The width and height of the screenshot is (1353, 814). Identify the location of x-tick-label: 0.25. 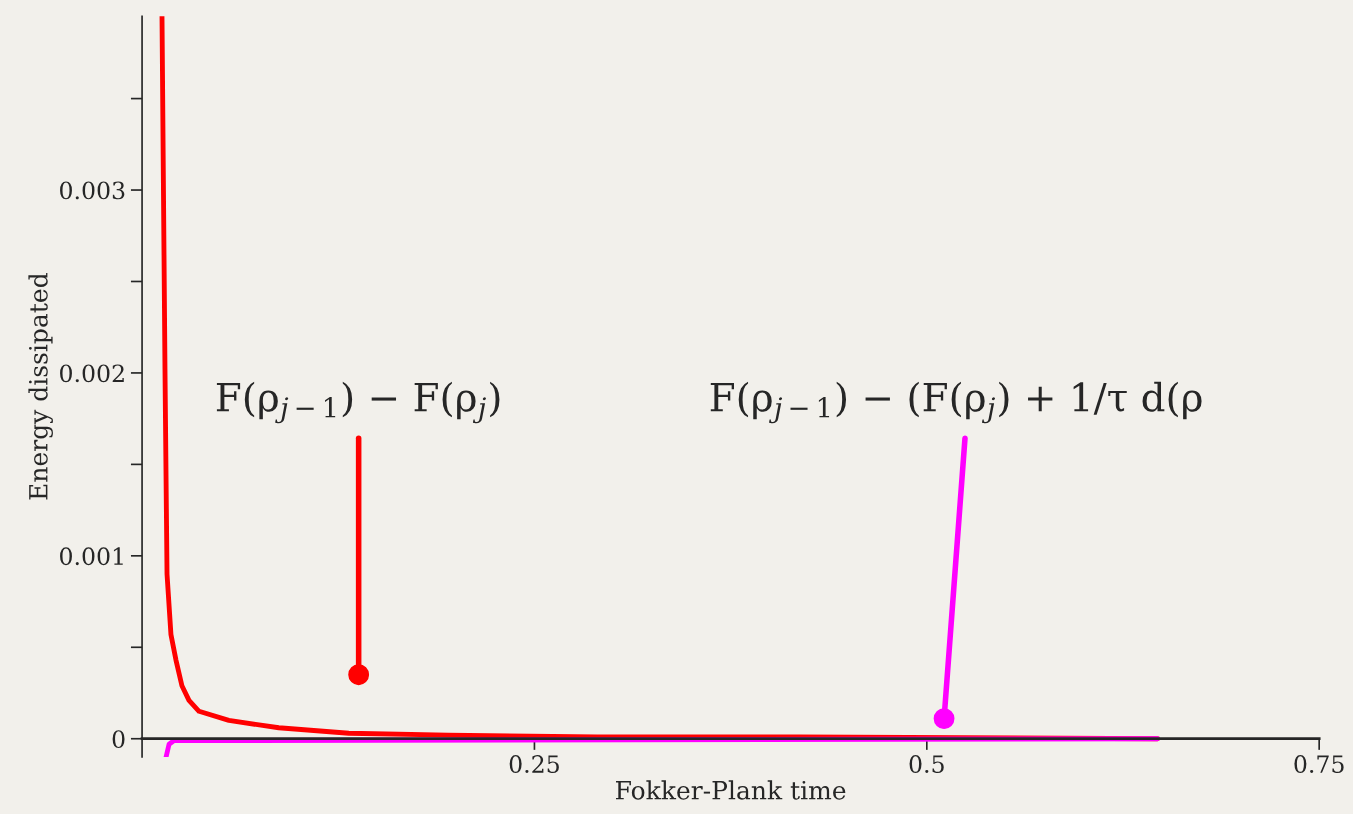
(534, 764).